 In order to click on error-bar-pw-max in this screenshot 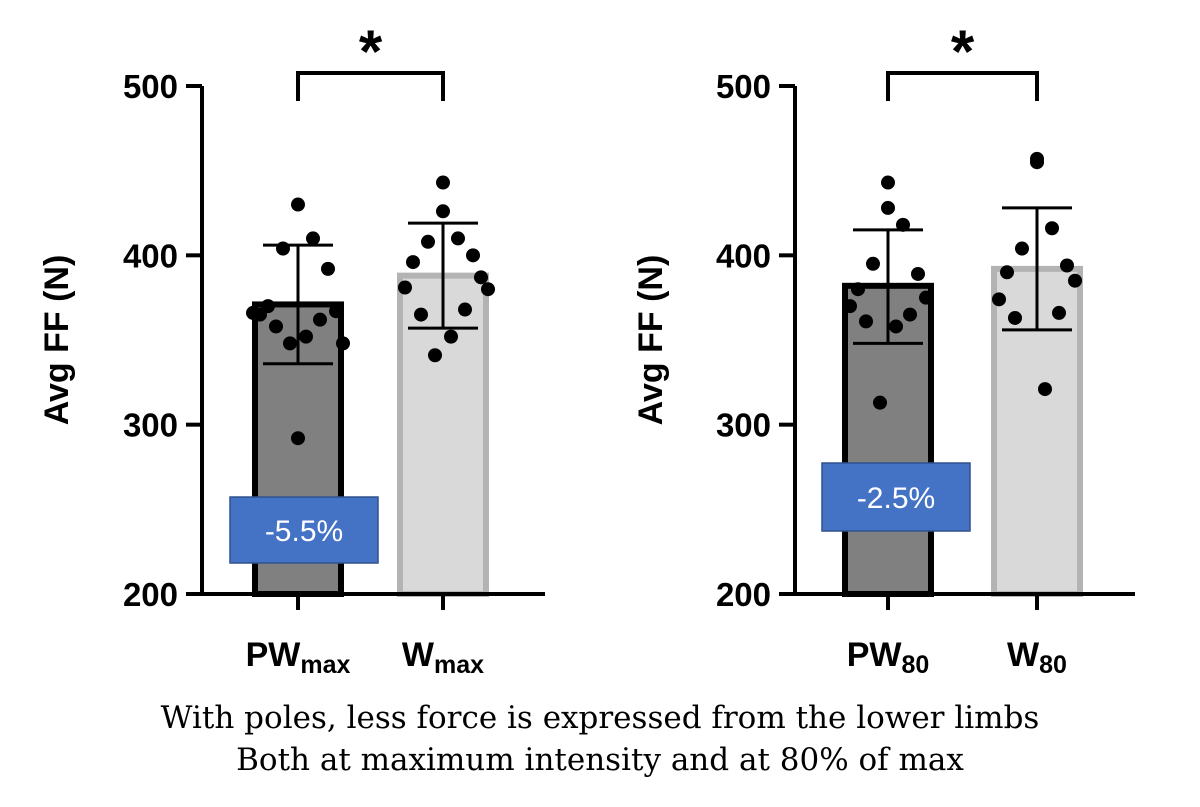, I will do `click(298, 304)`.